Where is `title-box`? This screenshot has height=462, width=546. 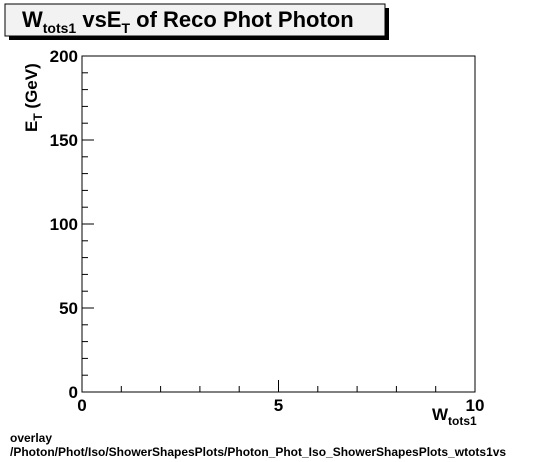
title-box is located at coordinates (195, 20).